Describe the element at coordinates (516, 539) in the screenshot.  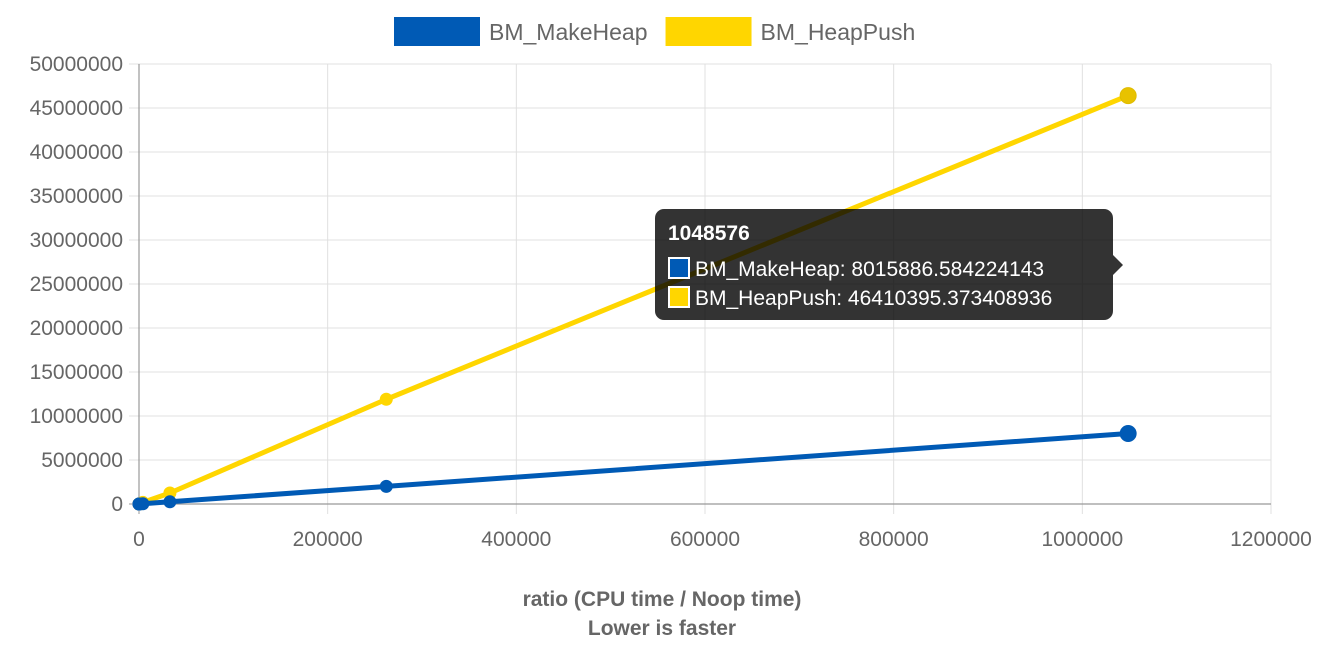
I see `x-tick-label: 400000` at that location.